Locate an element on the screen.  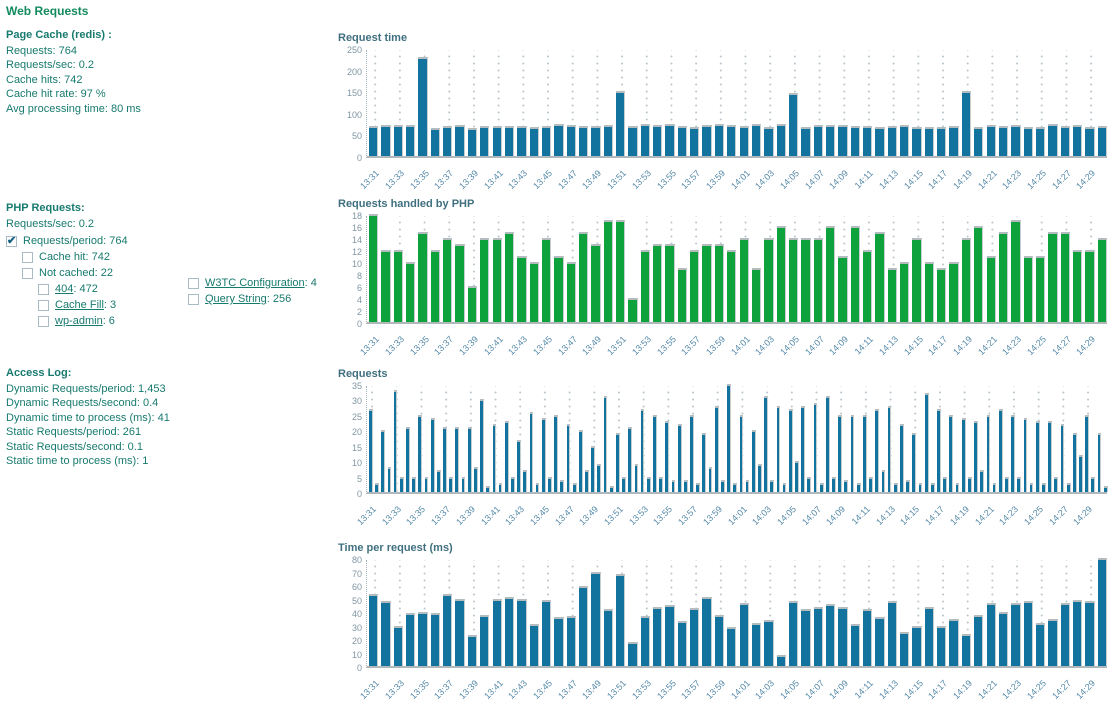
link-wp-admin: wp-admin is located at coordinates (79, 321).